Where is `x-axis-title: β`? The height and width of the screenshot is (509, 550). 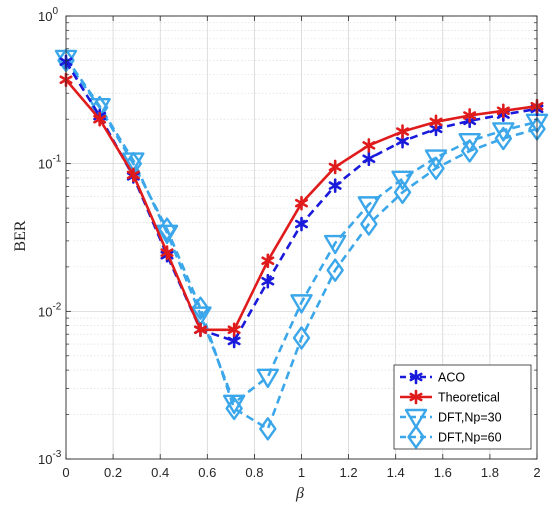 x-axis-title: β is located at coordinates (299, 493).